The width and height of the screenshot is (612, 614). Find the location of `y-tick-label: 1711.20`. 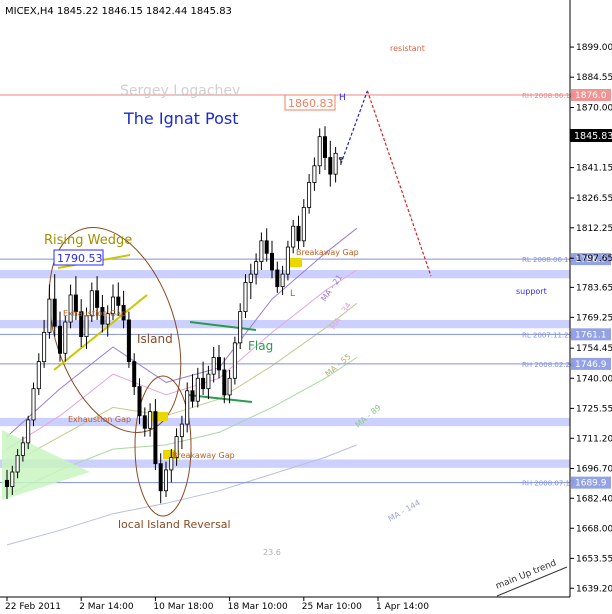

y-tick-label: 1711.20 is located at coordinates (594, 439).